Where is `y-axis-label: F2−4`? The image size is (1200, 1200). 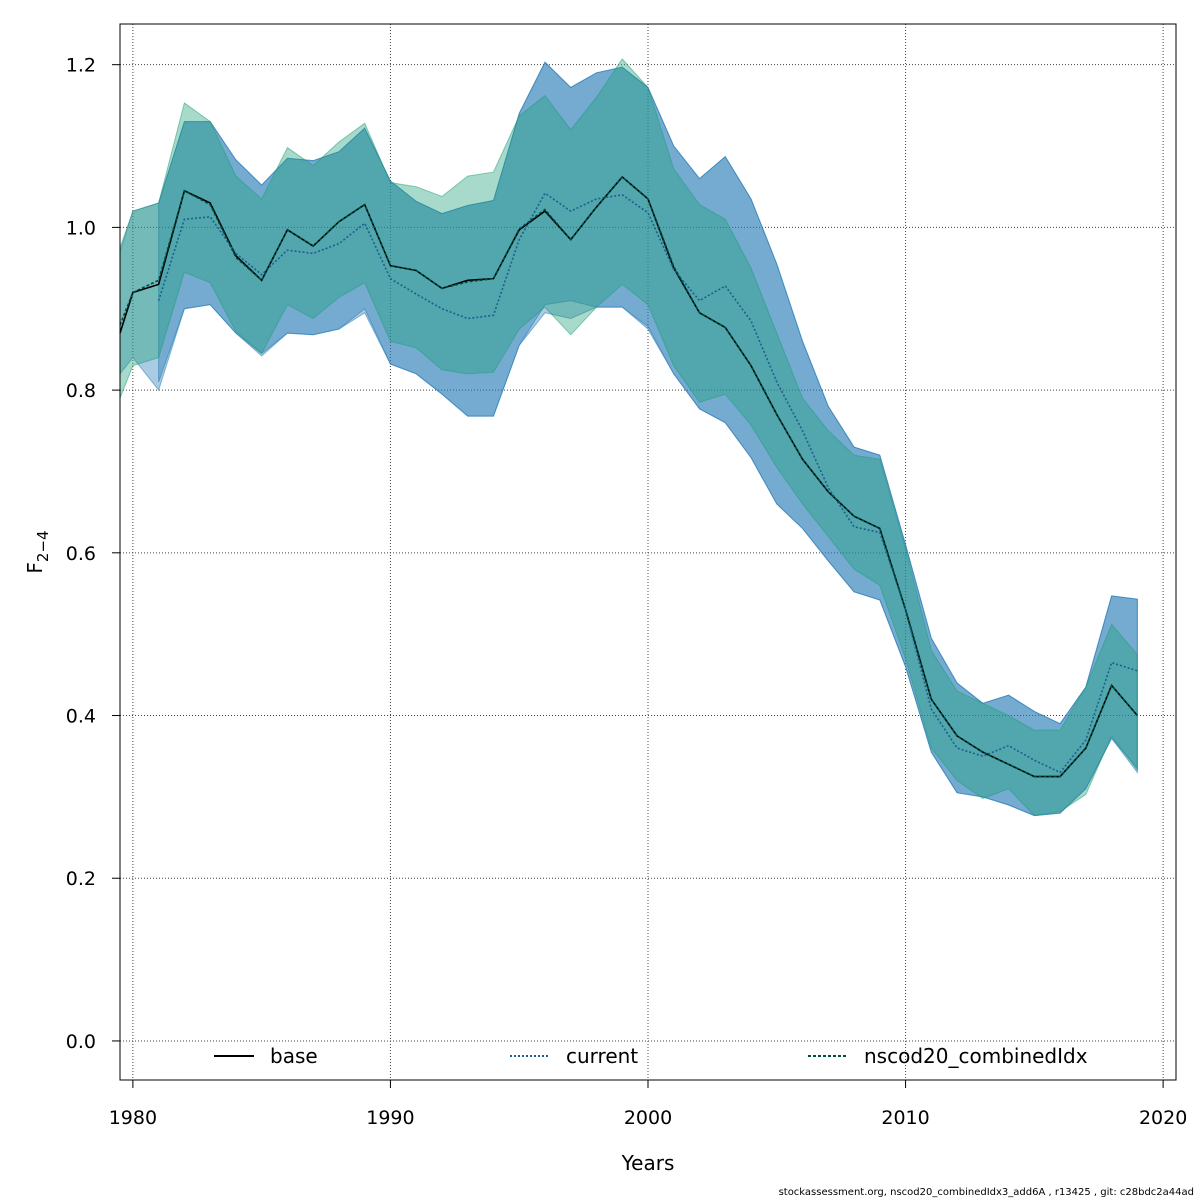 y-axis-label: F2−4 is located at coordinates (37, 551).